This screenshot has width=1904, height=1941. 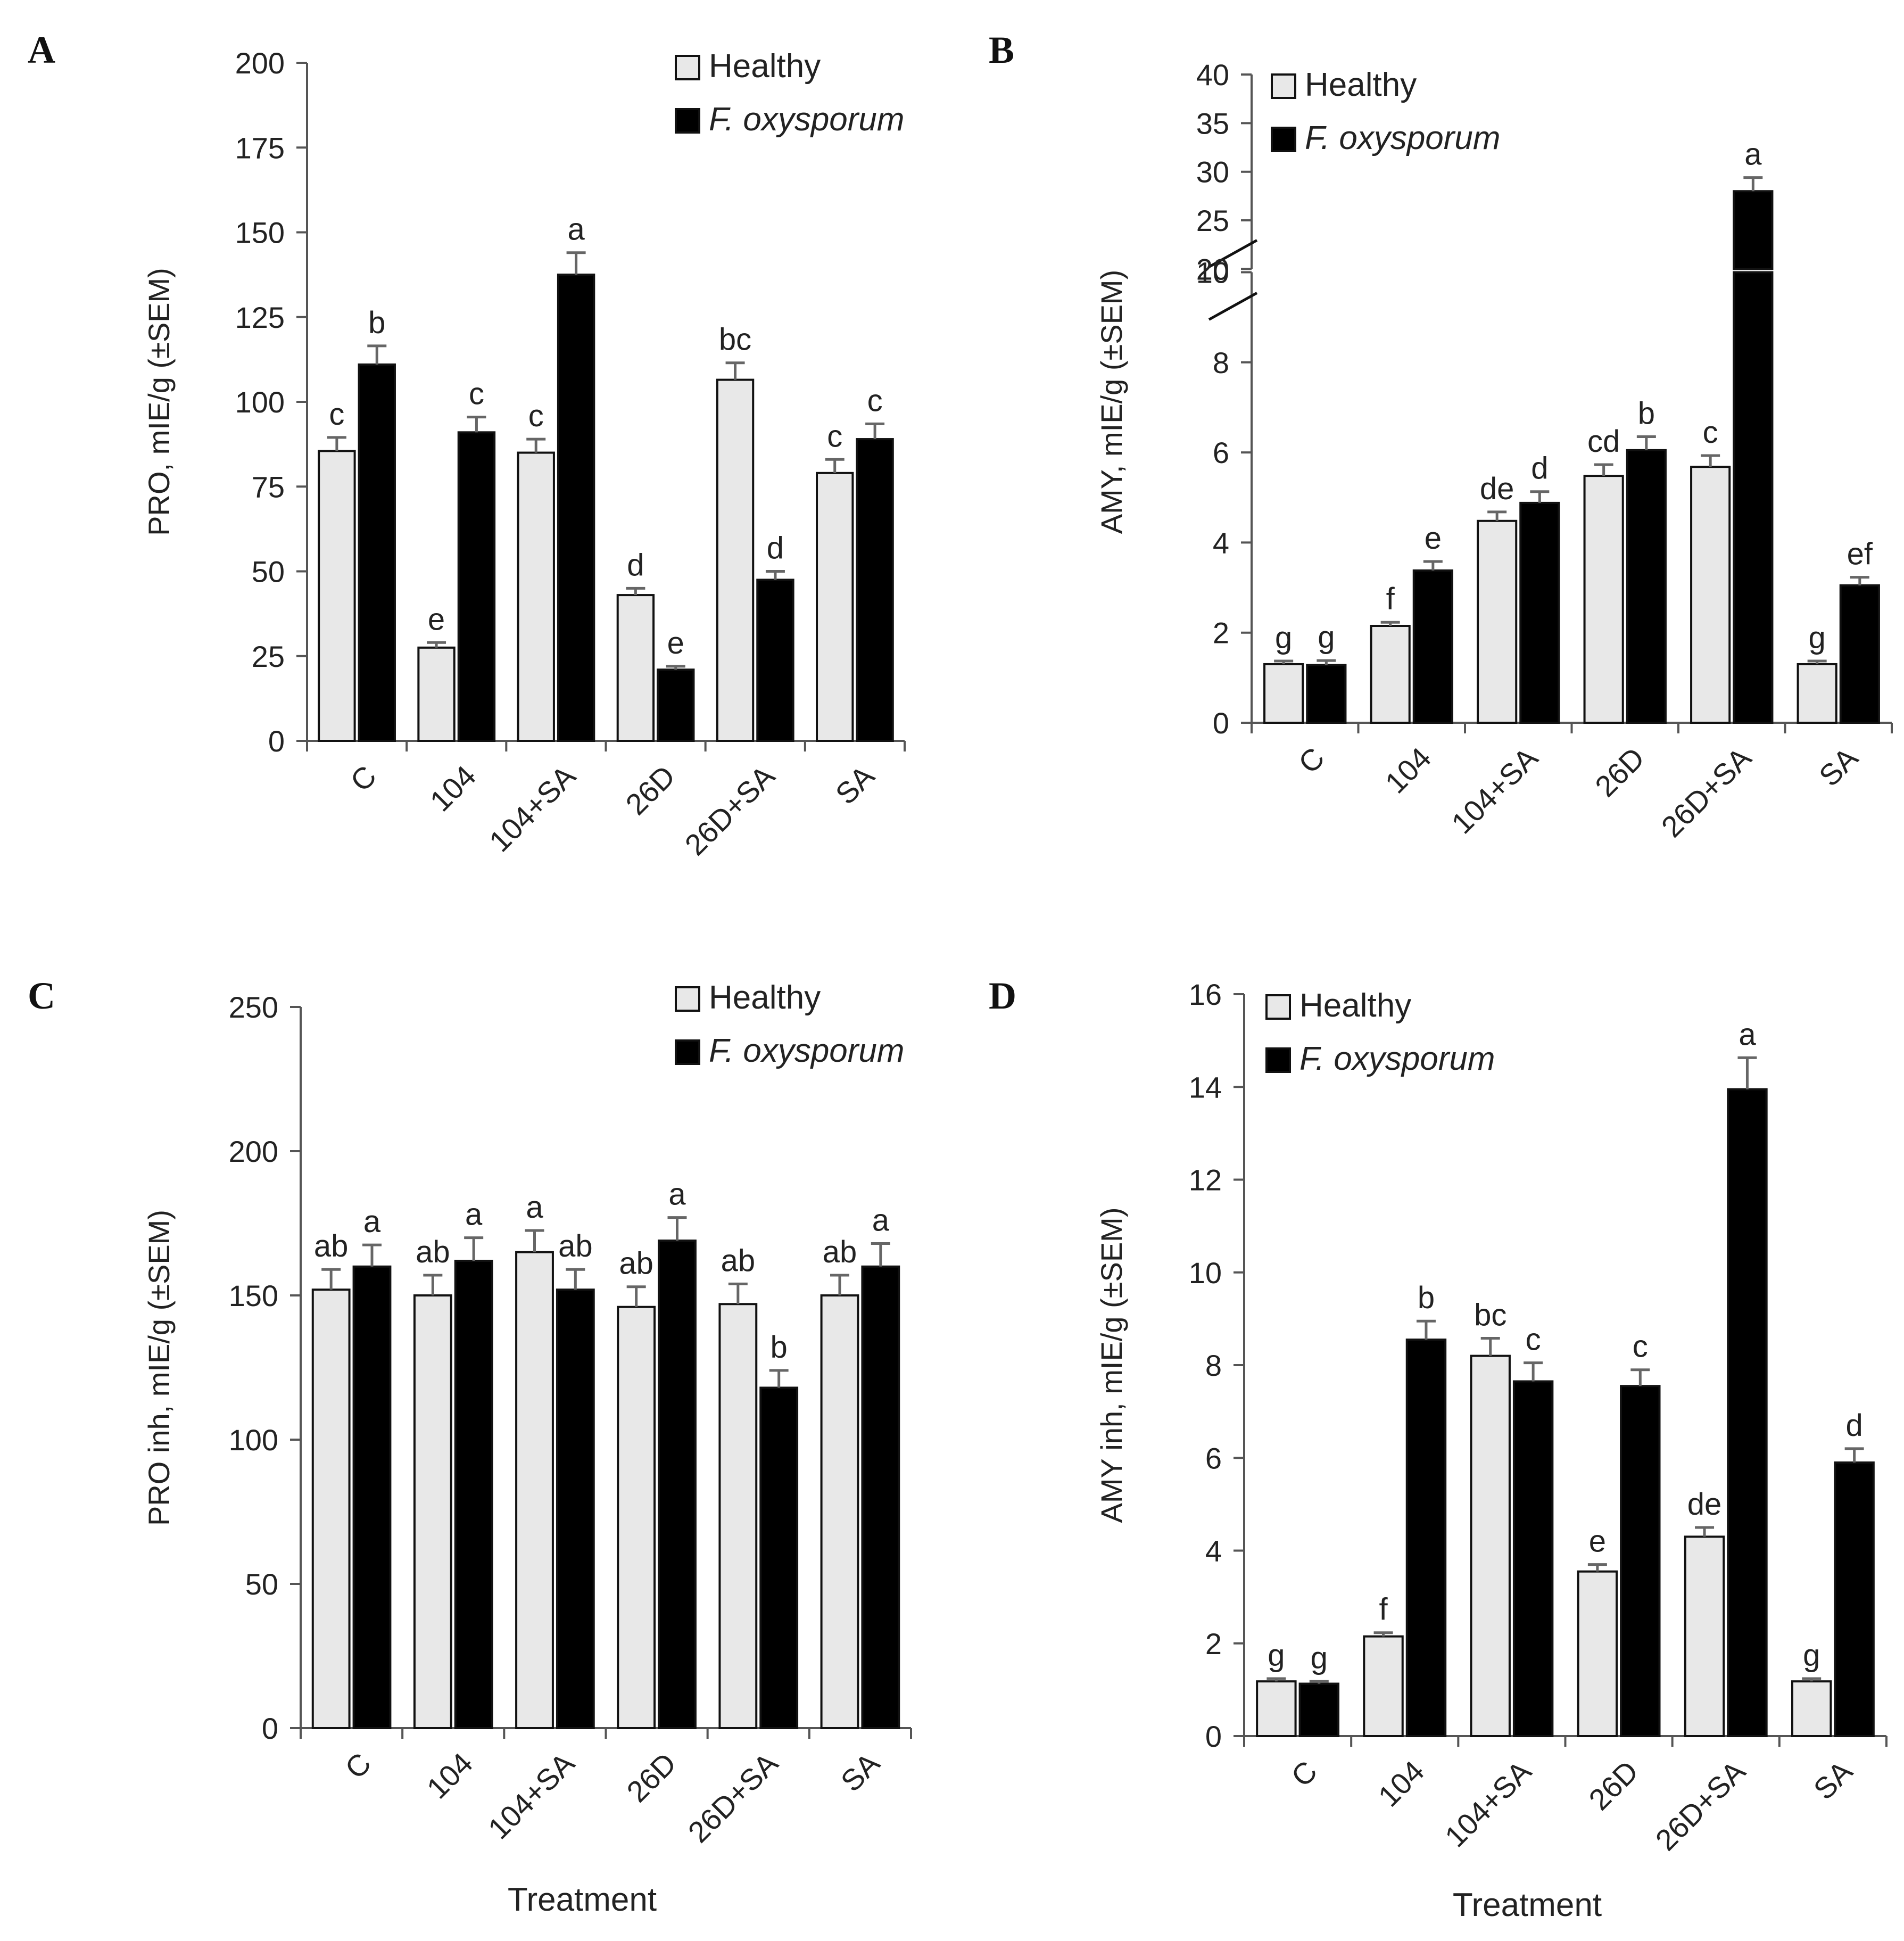 I want to click on y-tick-label: 16, so click(x=1205, y=994).